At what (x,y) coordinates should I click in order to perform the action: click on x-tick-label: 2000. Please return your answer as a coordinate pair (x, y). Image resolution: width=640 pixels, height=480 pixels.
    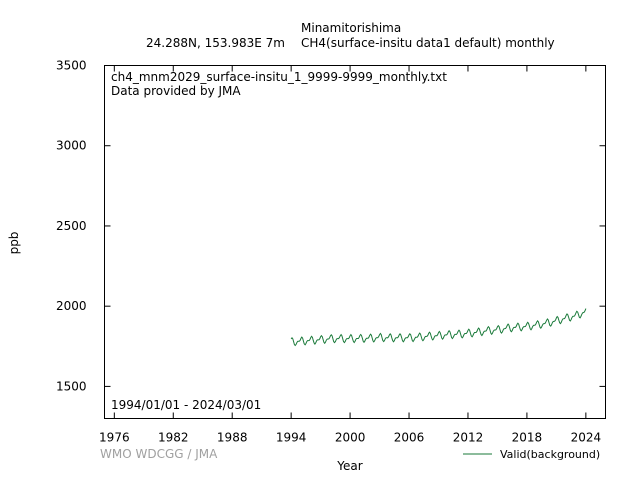
    Looking at the image, I should click on (350, 438).